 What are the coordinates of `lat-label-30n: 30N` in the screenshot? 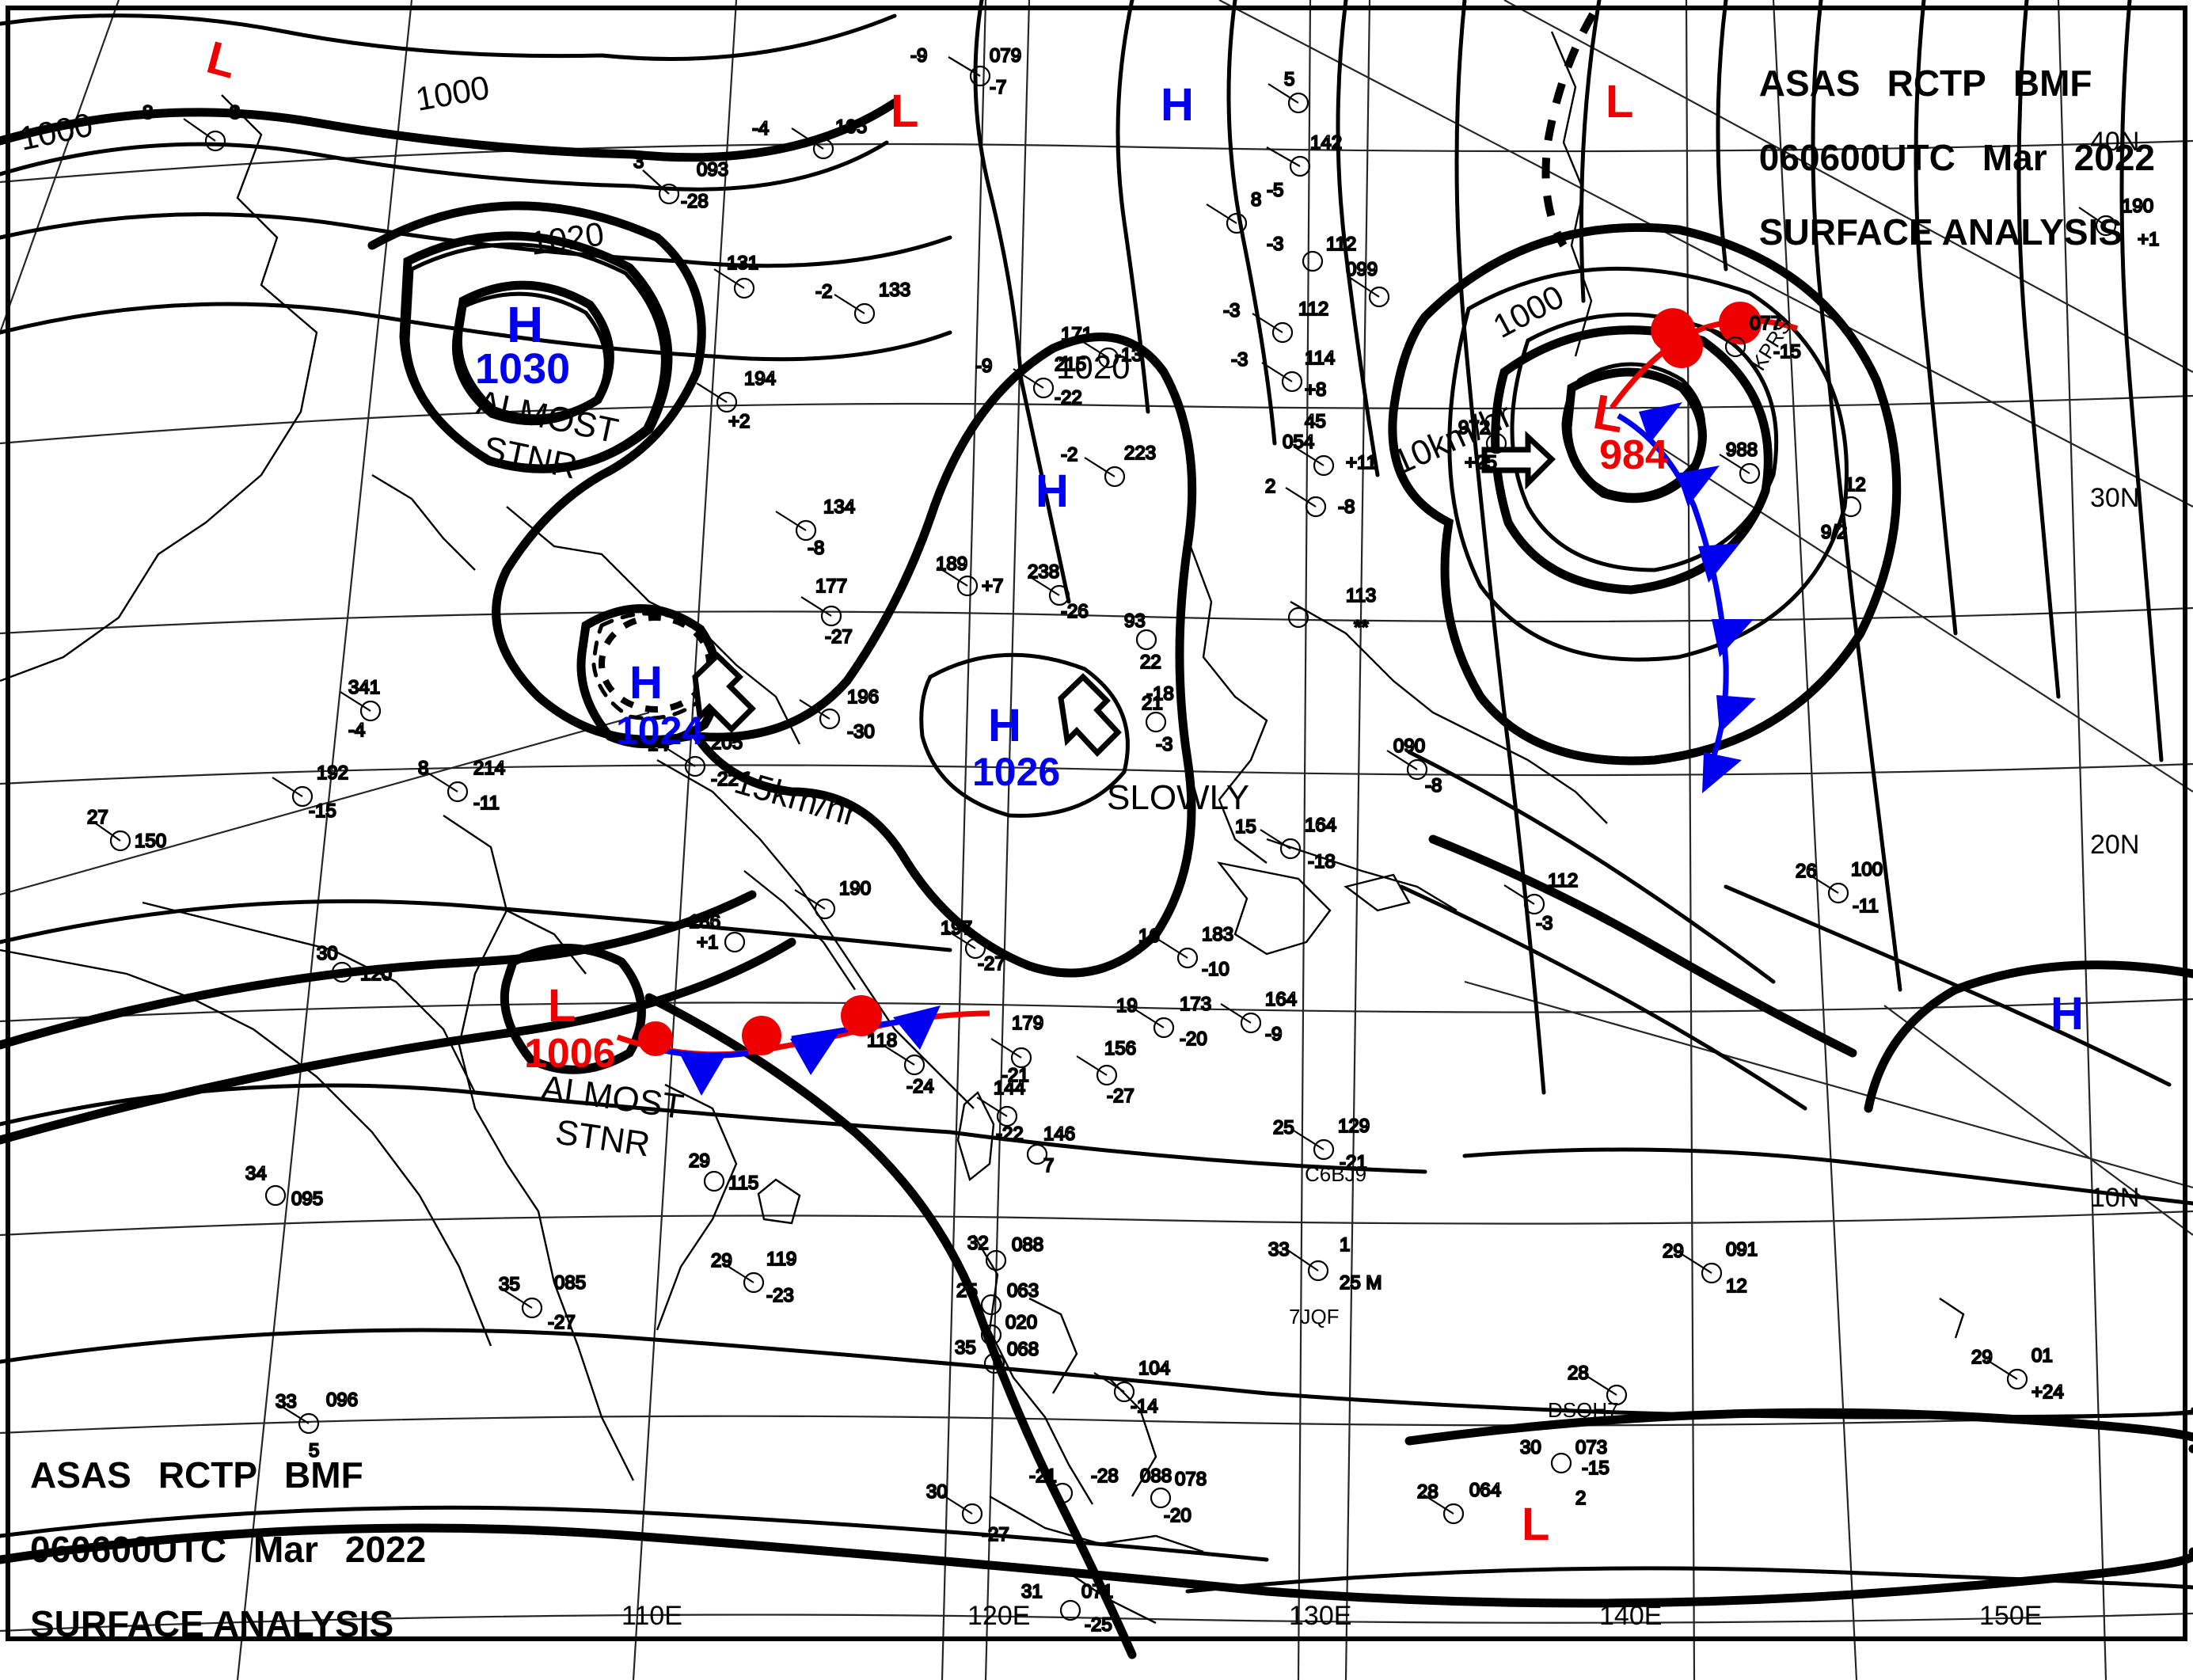 It's located at (2114, 498).